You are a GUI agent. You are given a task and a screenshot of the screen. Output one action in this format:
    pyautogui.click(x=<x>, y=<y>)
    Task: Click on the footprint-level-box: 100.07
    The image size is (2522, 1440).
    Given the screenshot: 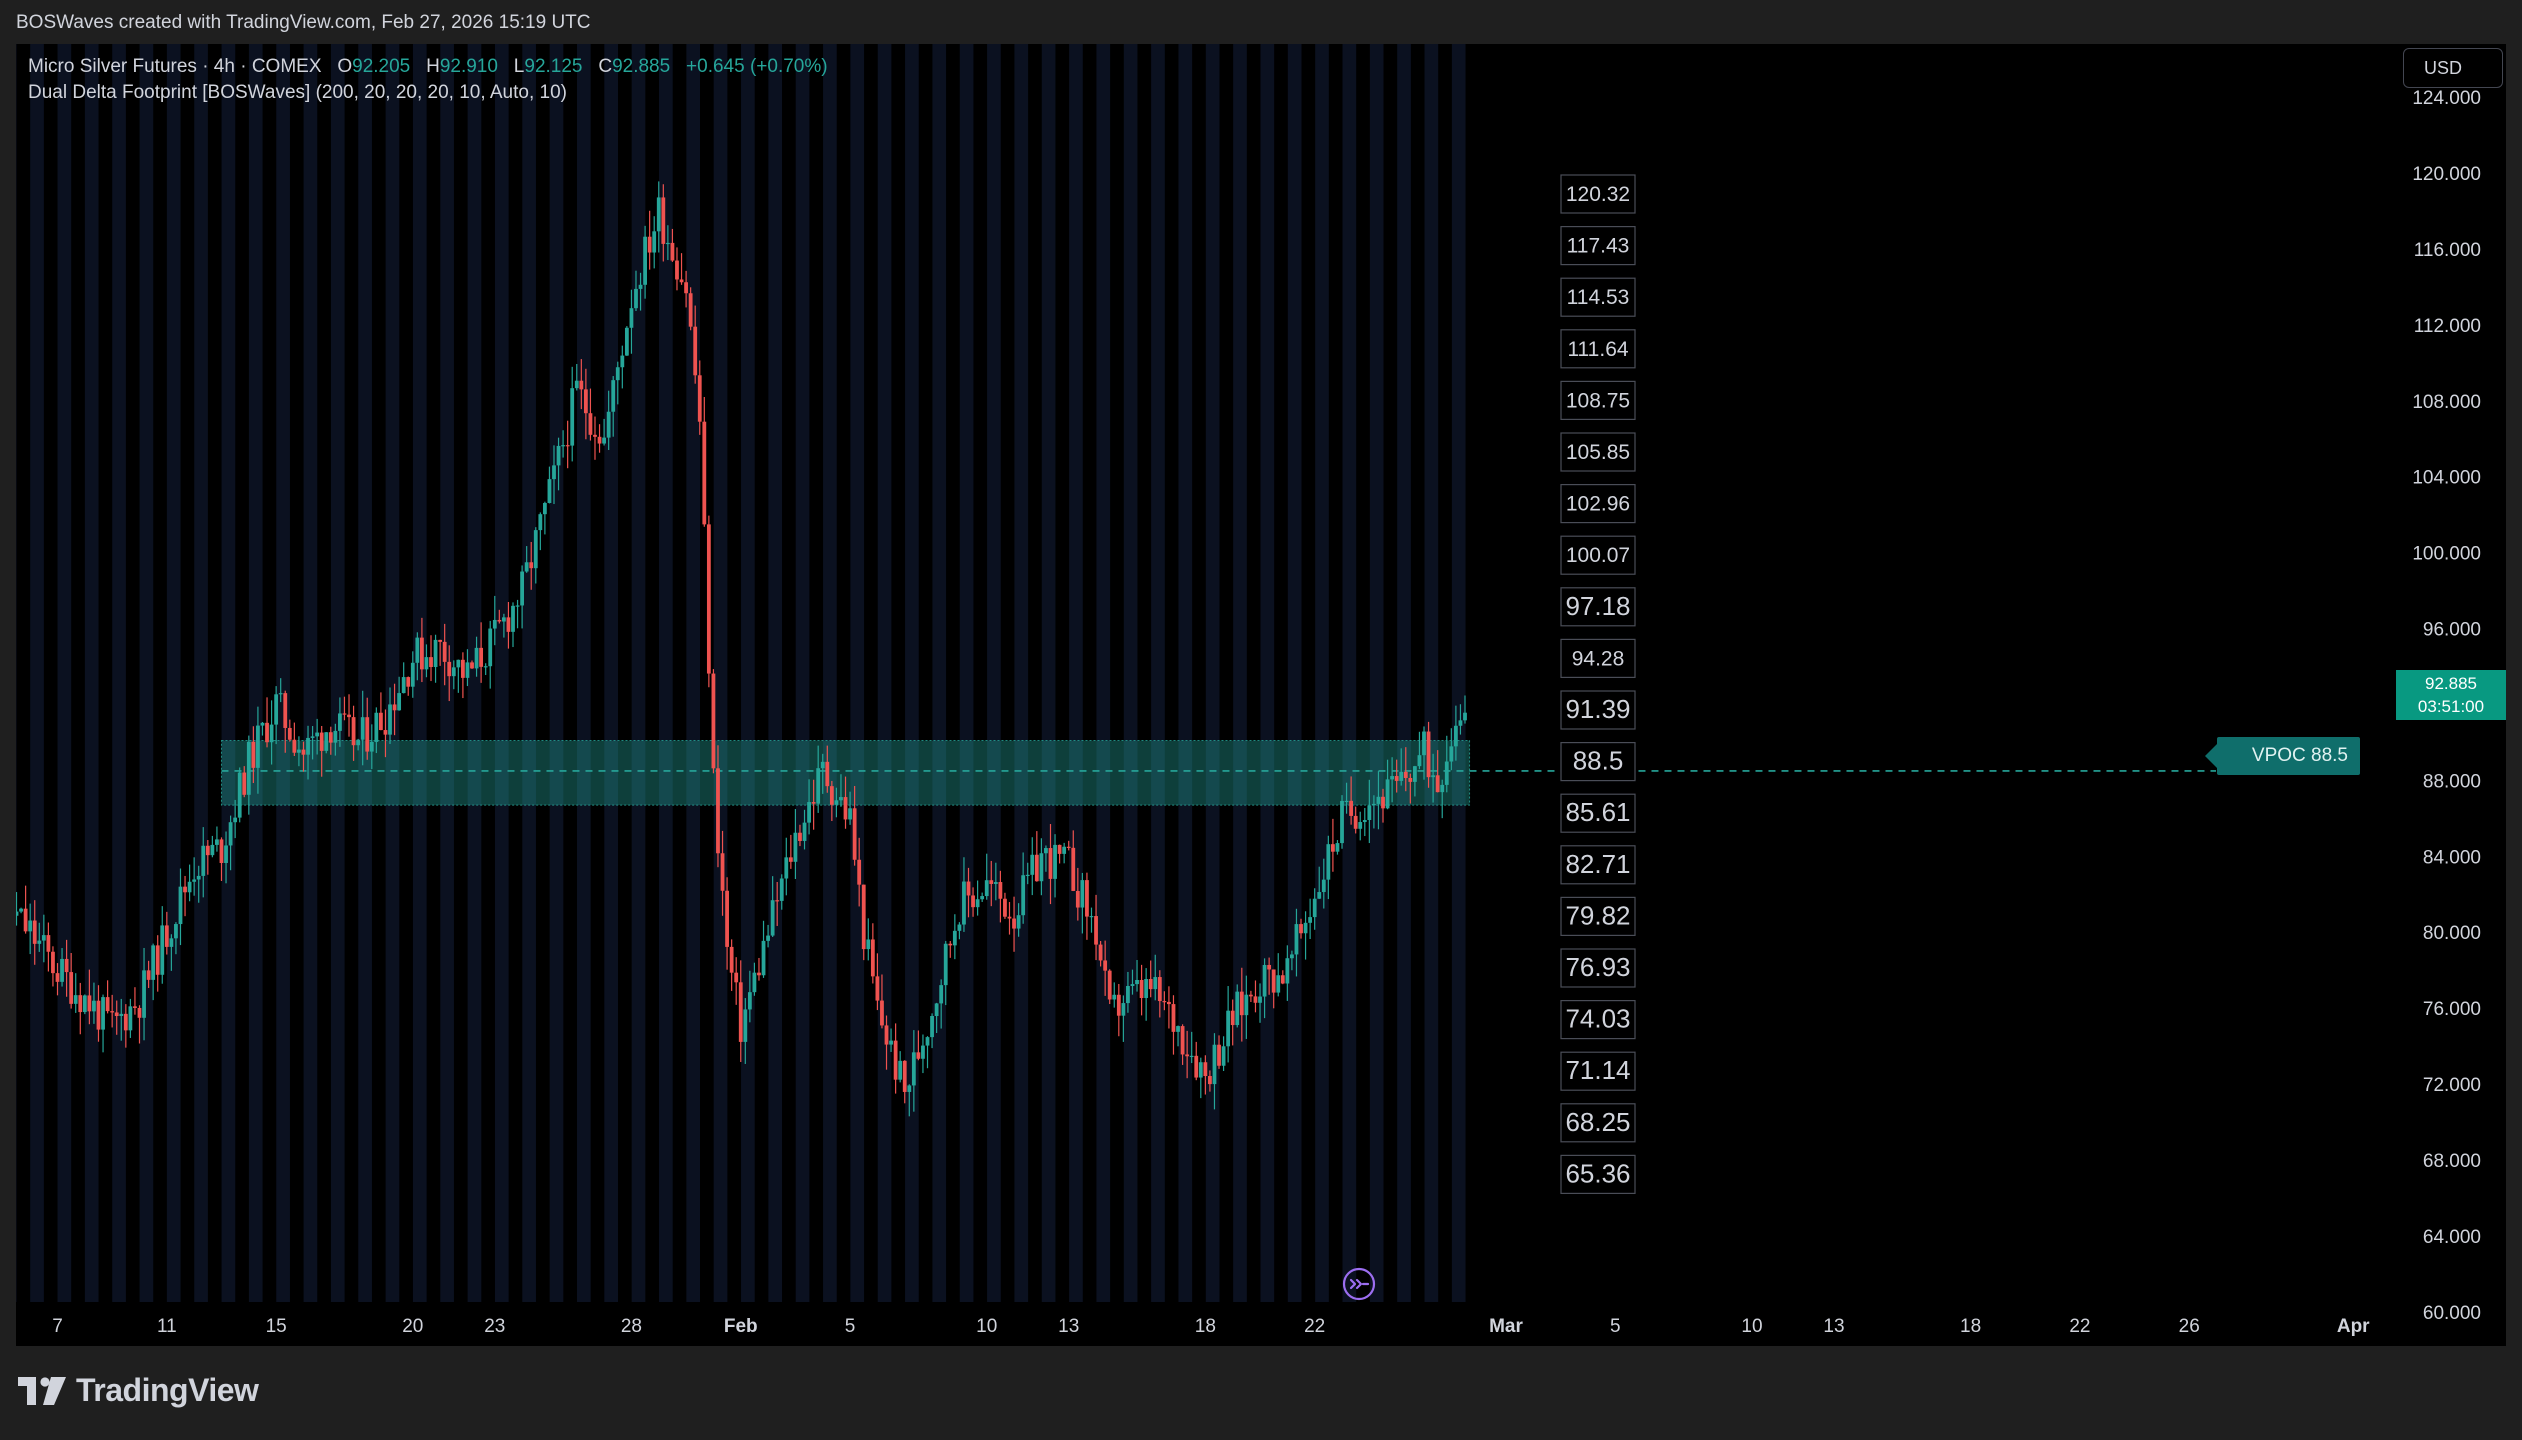 What is the action you would take?
    pyautogui.click(x=1598, y=555)
    